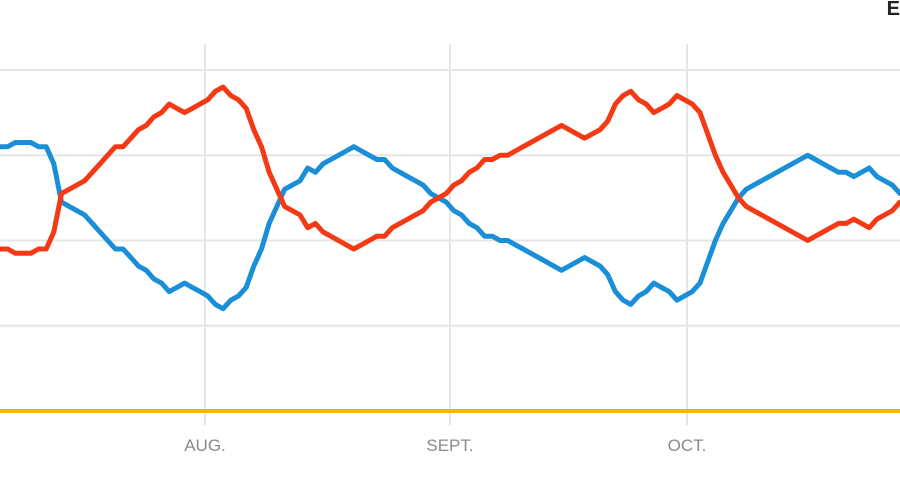 The height and width of the screenshot is (485, 900). Describe the element at coordinates (687, 445) in the screenshot. I see `x-tick-oct: OCT.` at that location.